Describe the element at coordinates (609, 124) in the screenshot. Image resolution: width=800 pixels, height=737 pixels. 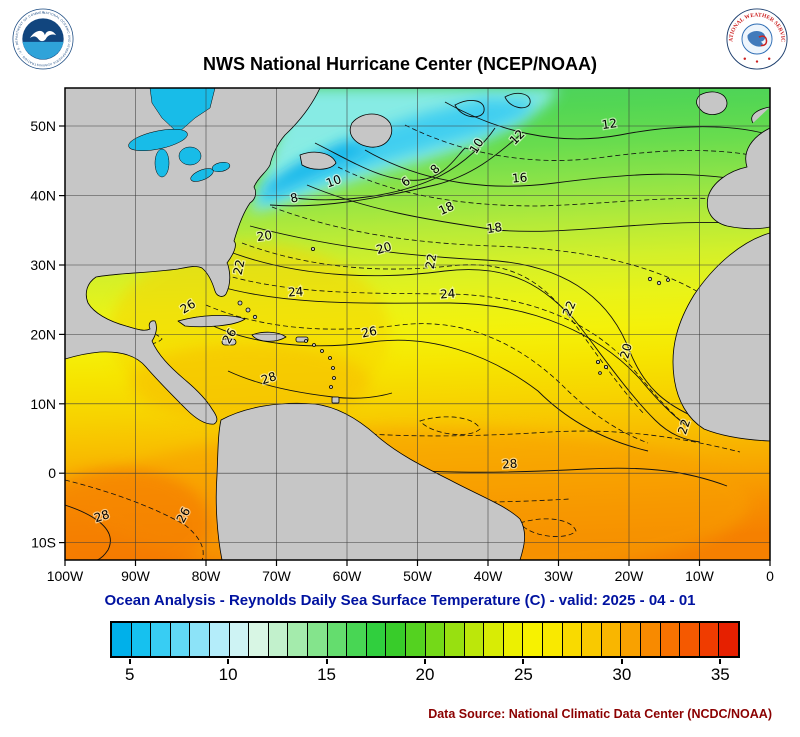
I see `contour-label: 12` at that location.